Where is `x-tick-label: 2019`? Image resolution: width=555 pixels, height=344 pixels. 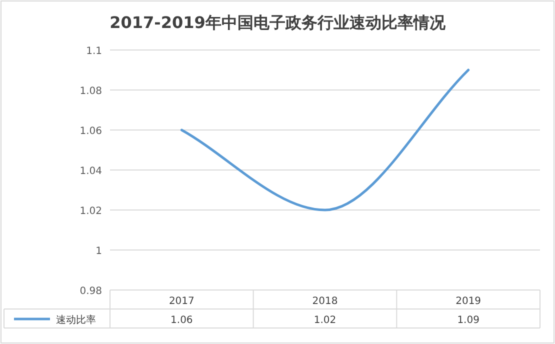 x-tick-label: 2019 is located at coordinates (469, 301).